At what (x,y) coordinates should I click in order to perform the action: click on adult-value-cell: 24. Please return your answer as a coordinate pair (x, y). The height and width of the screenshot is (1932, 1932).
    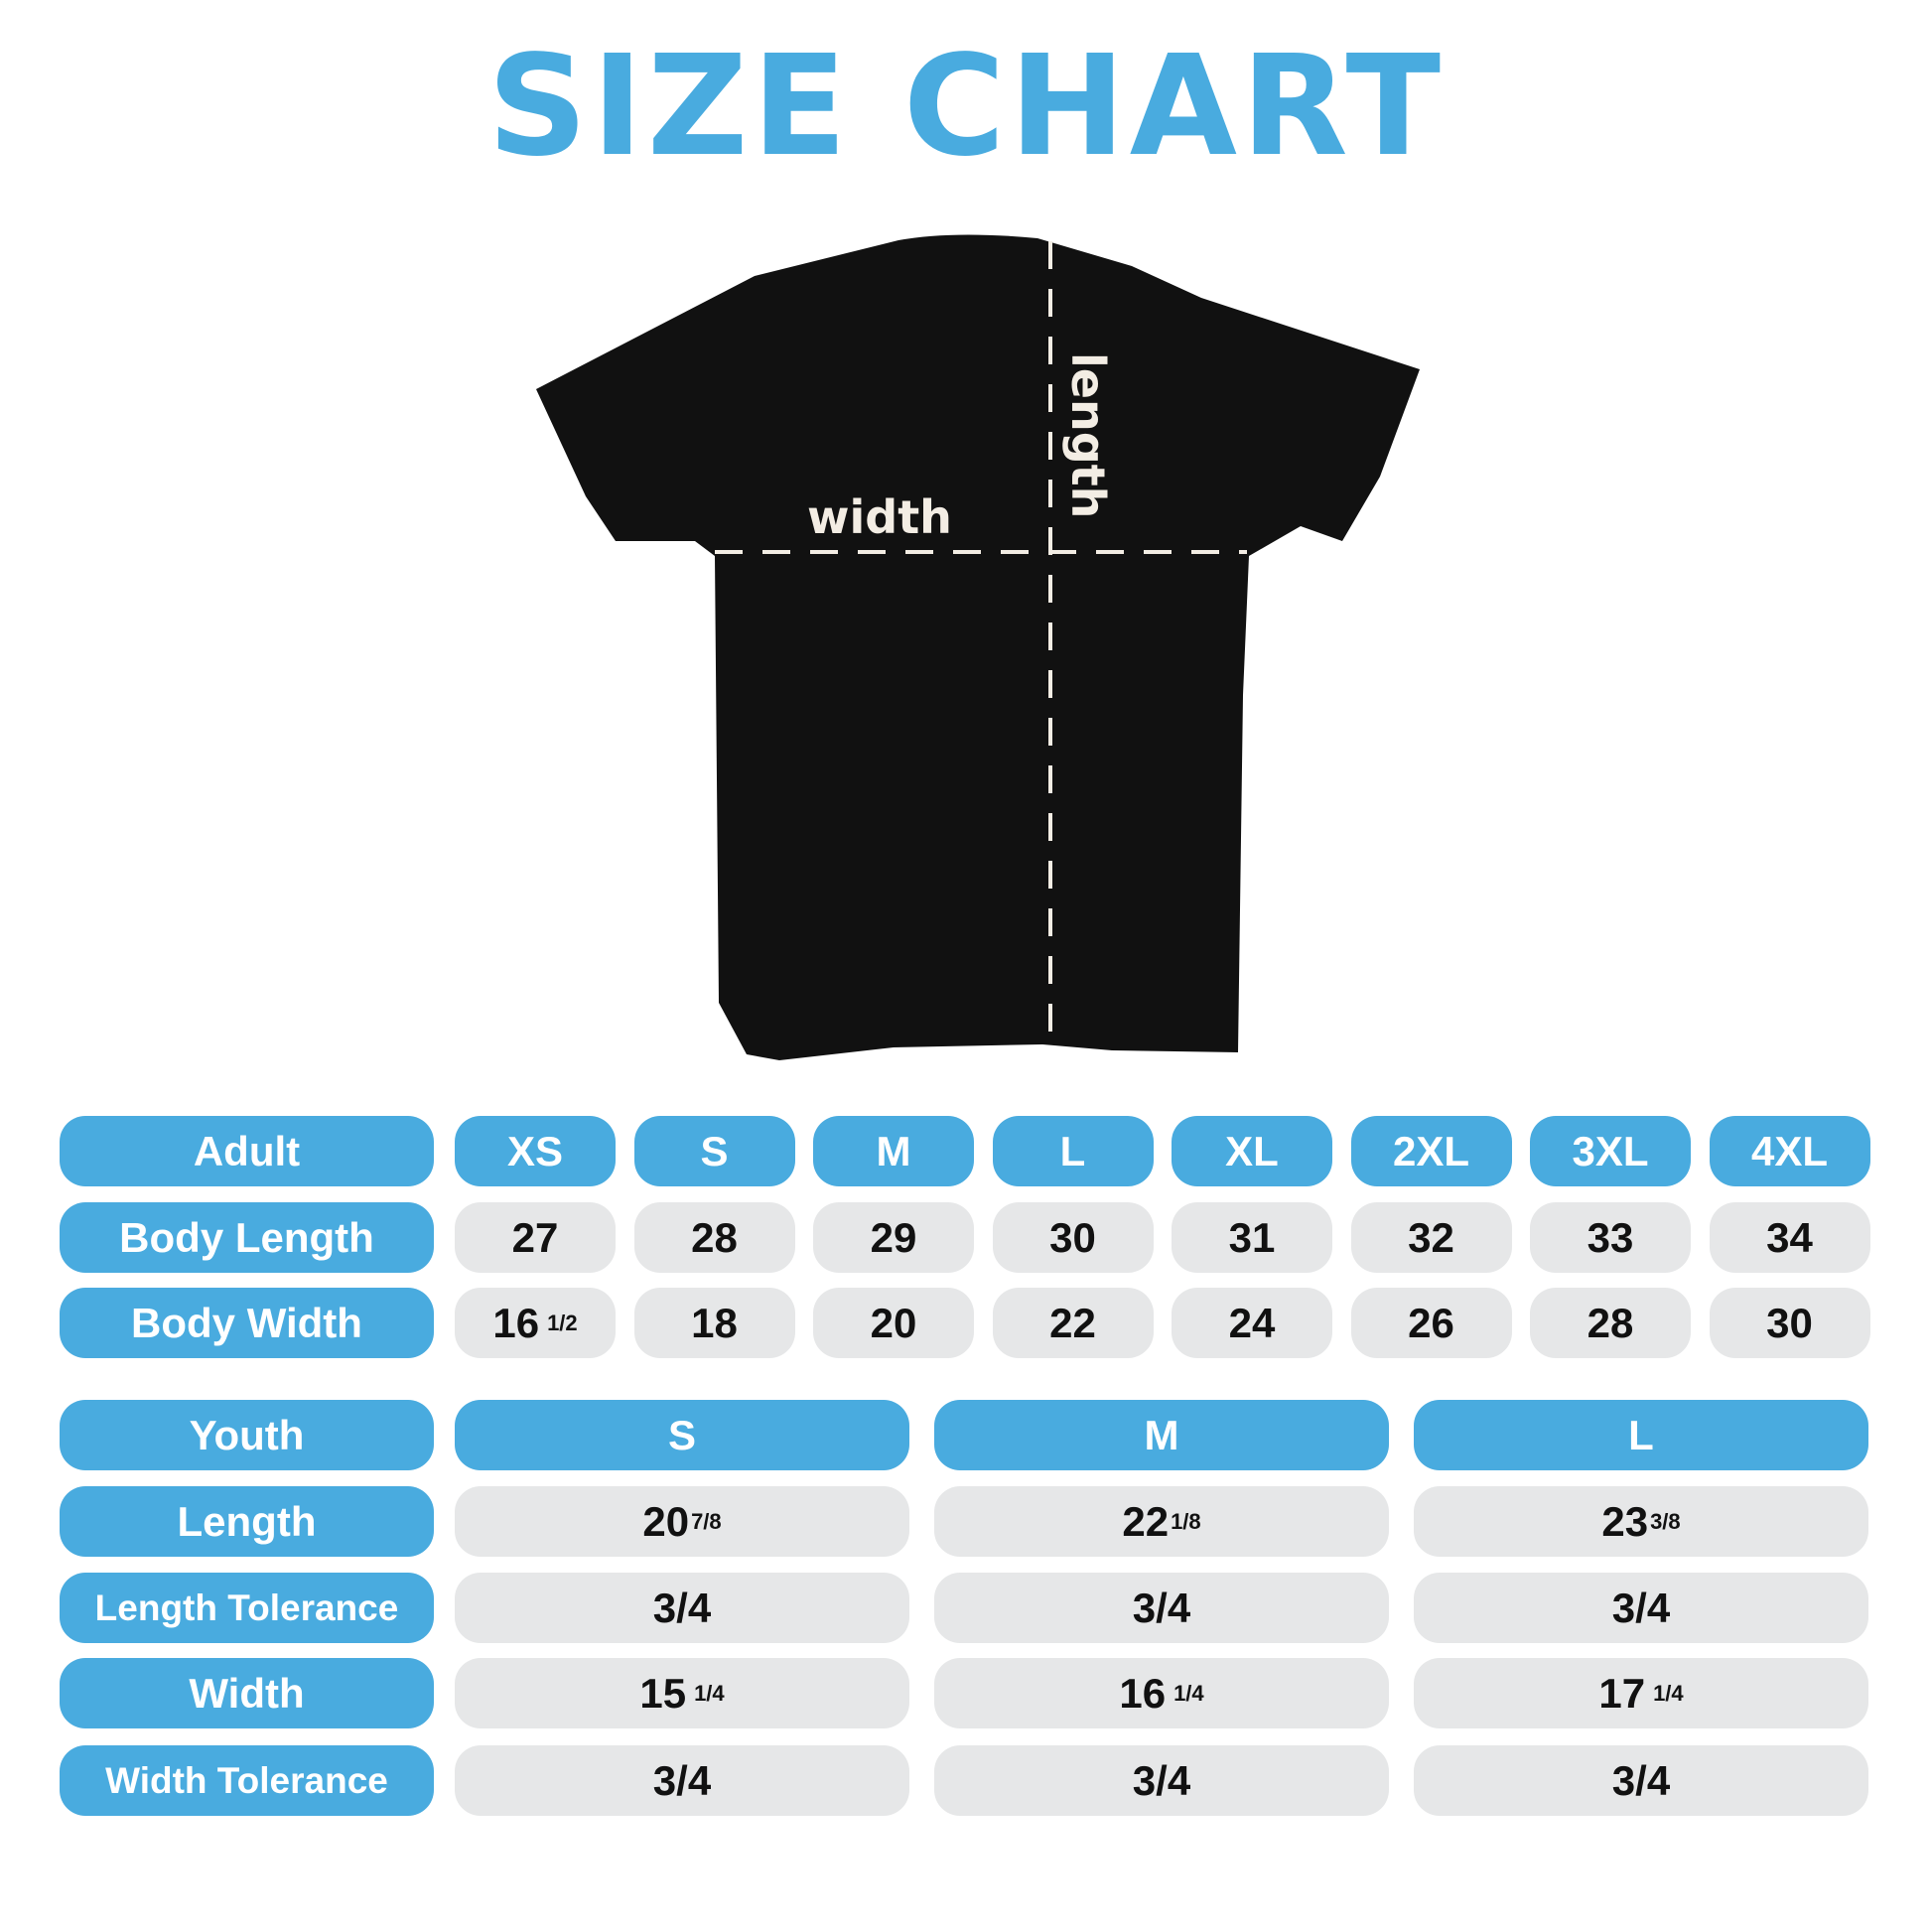
    Looking at the image, I should click on (1252, 1323).